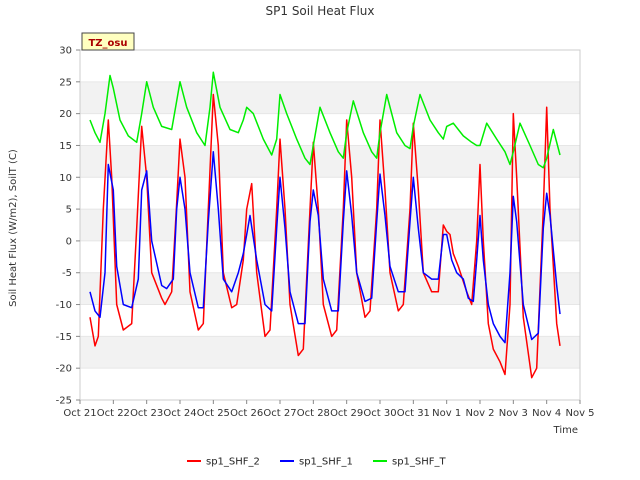 This screenshot has width=640, height=480. What do you see at coordinates (513, 413) in the screenshot?
I see `x-tick-label: Nov 3` at bounding box center [513, 413].